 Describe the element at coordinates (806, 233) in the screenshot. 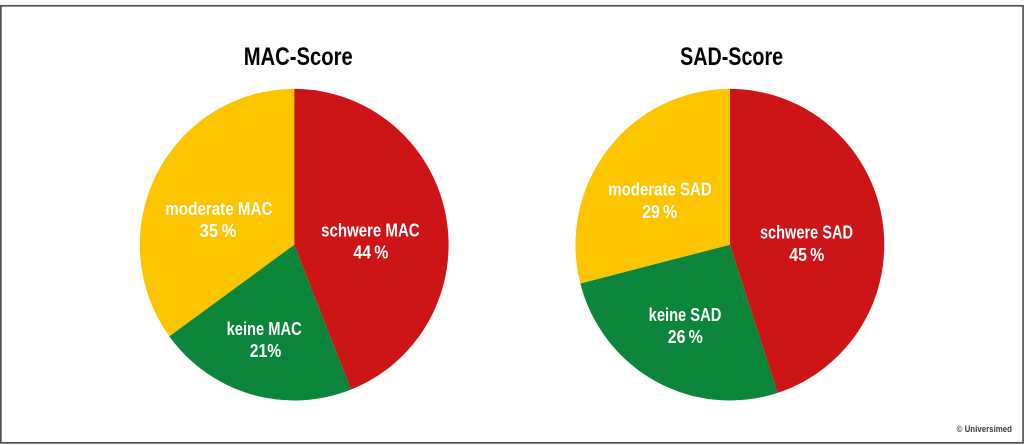

I see `svg-text: schwere SAD` at that location.